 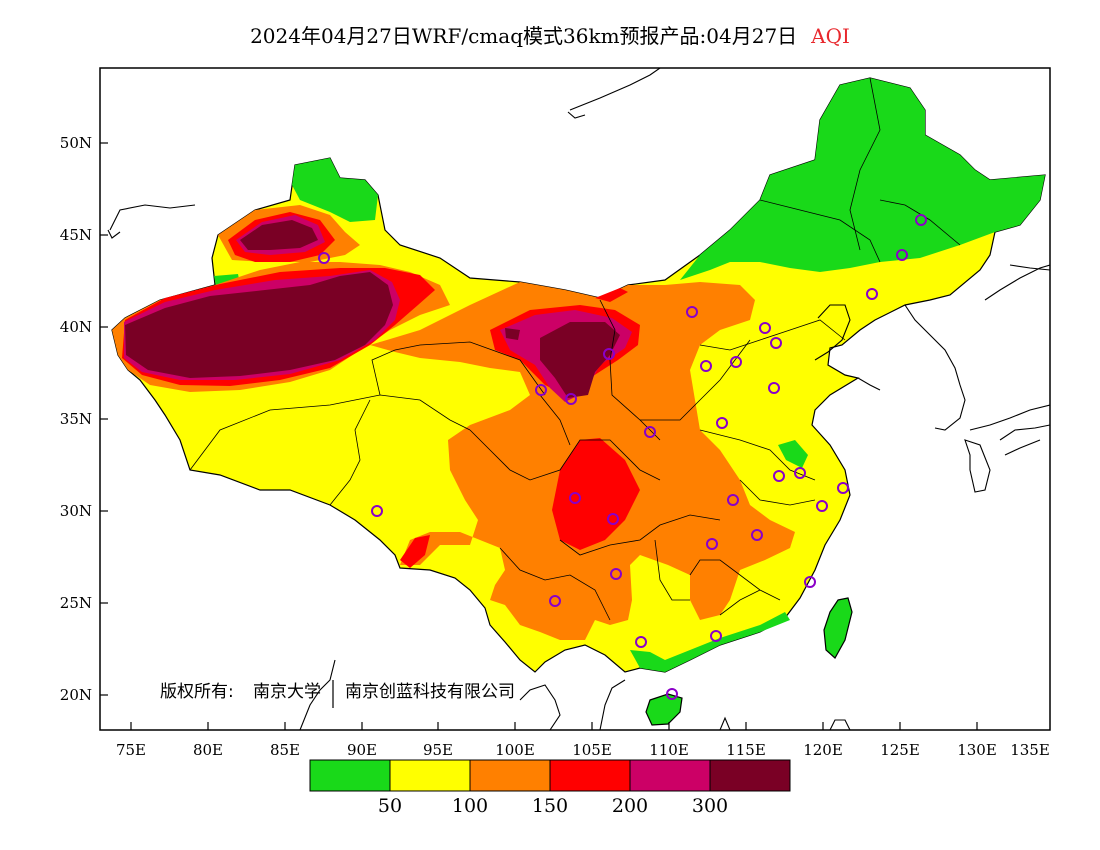 I want to click on lon-tick-label: 85E, so click(x=285, y=750).